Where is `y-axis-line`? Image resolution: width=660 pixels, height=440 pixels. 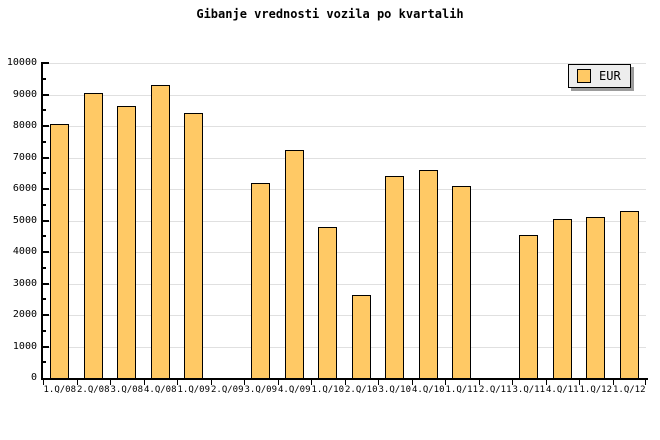 y-axis-line is located at coordinates (42, 221).